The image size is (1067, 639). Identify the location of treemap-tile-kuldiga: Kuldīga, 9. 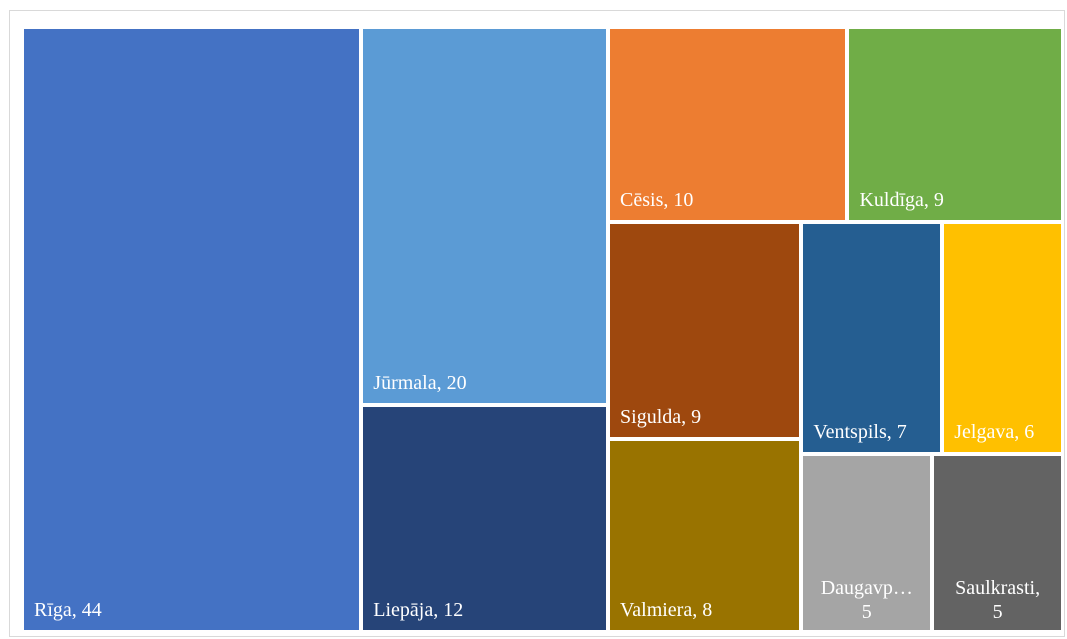
(955, 124).